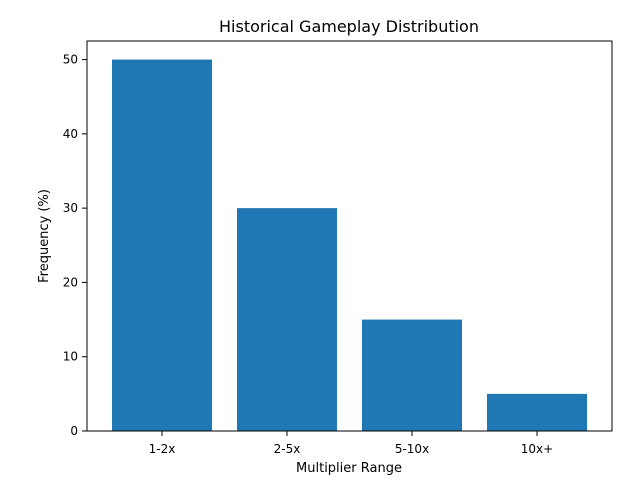 The height and width of the screenshot is (494, 628). I want to click on y-axis: 0 10 20 30 40 50, so click(75, 245).